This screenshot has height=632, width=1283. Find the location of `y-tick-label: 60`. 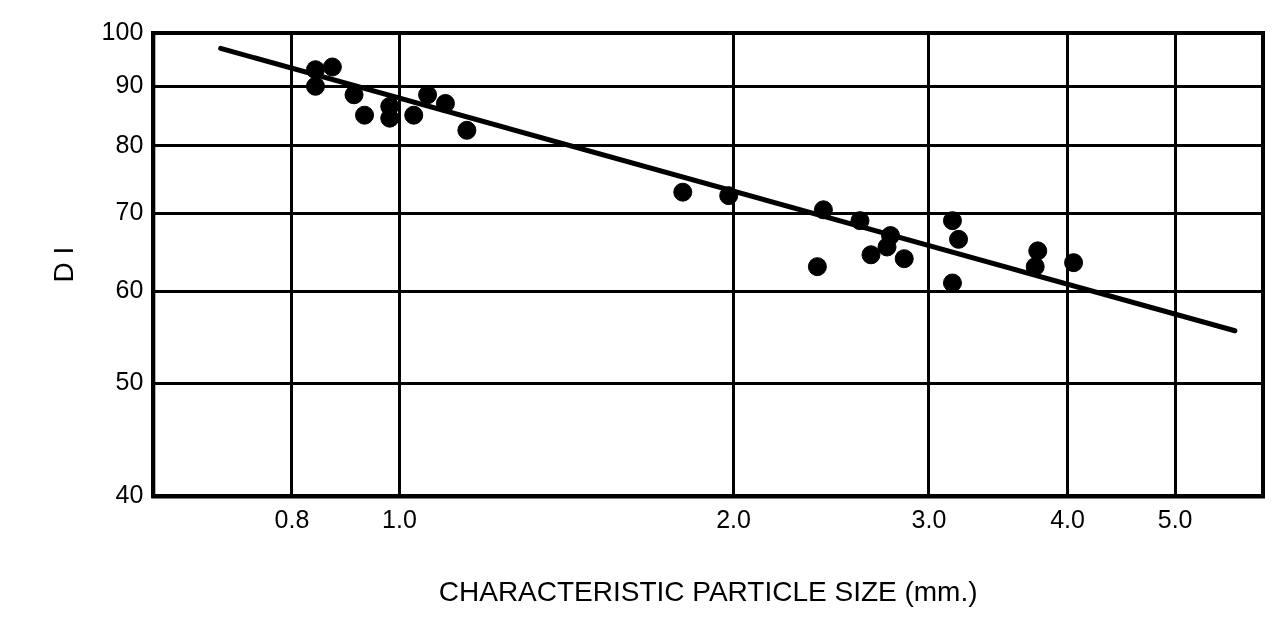

y-tick-label: 60 is located at coordinates (129, 289).